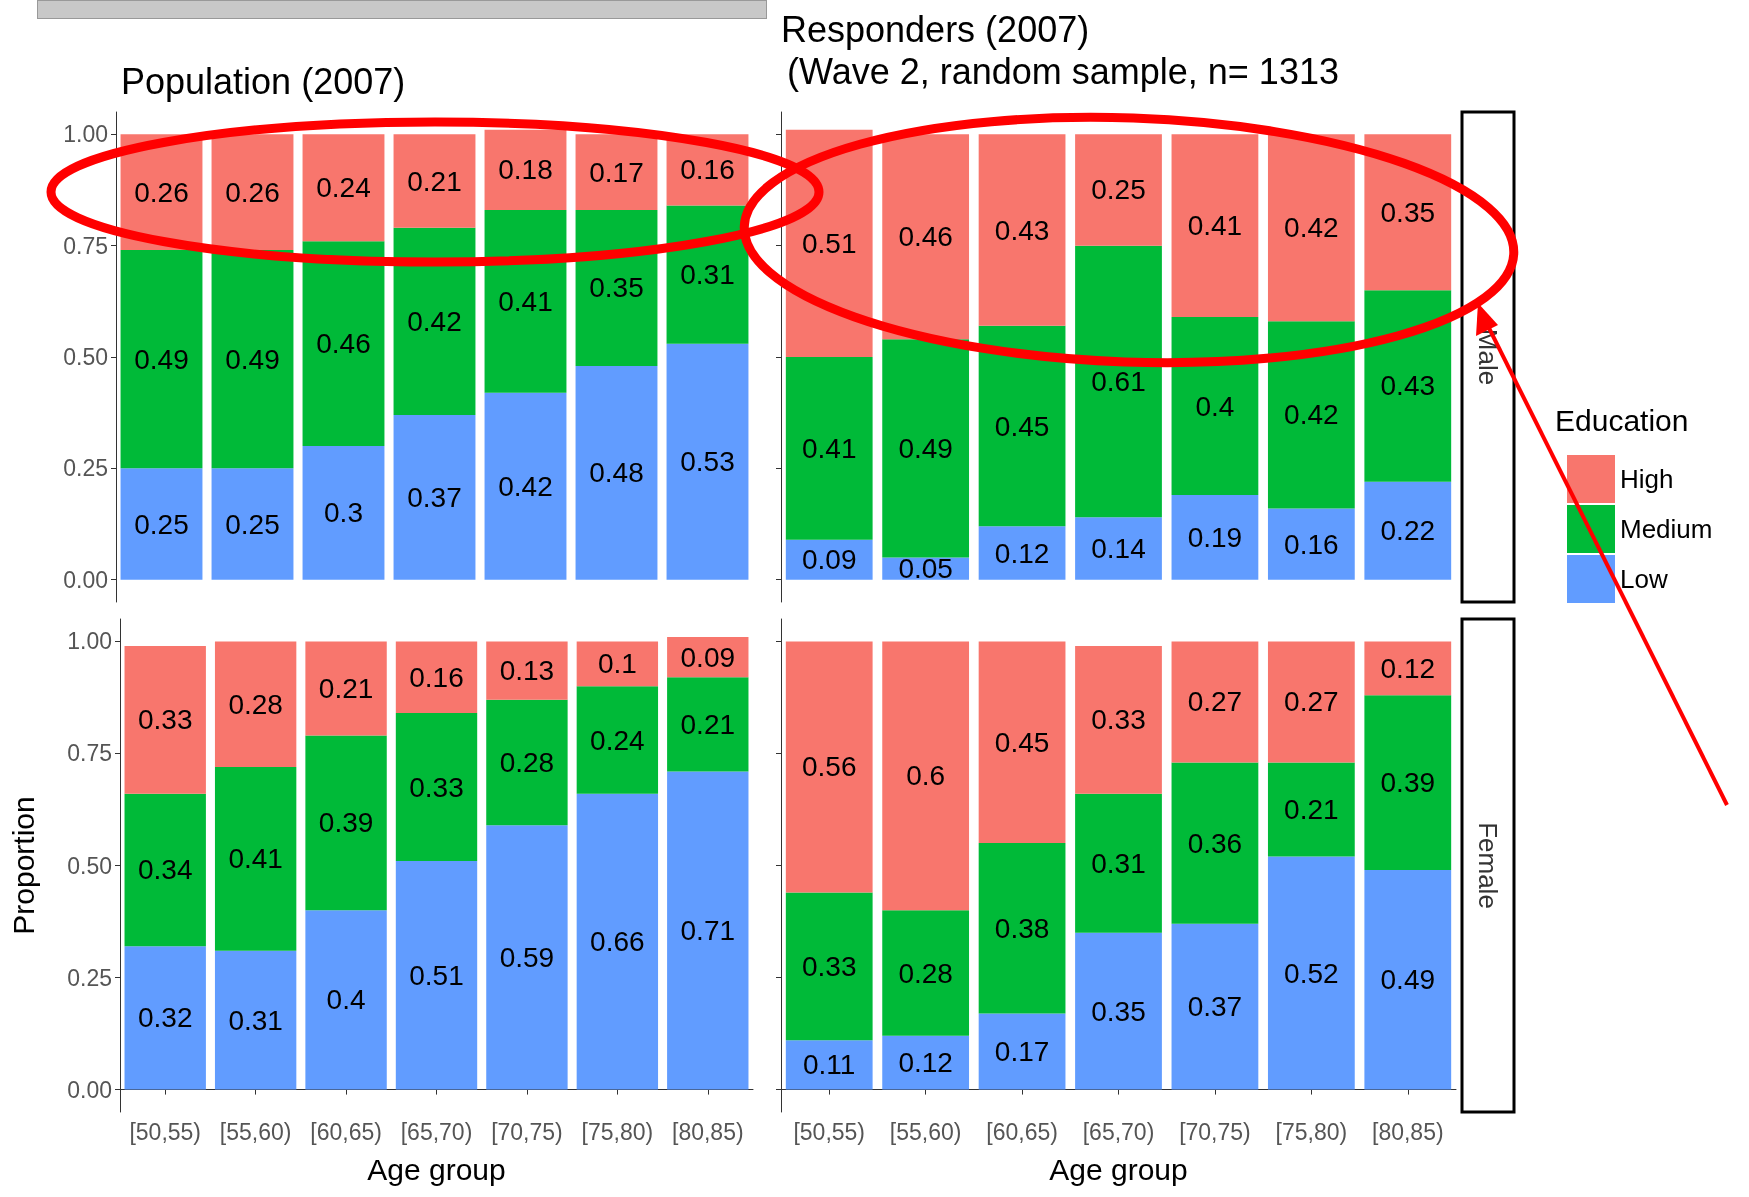 Image resolution: width=1749 pixels, height=1197 pixels. I want to click on data-label: 0.31, so click(255, 1020).